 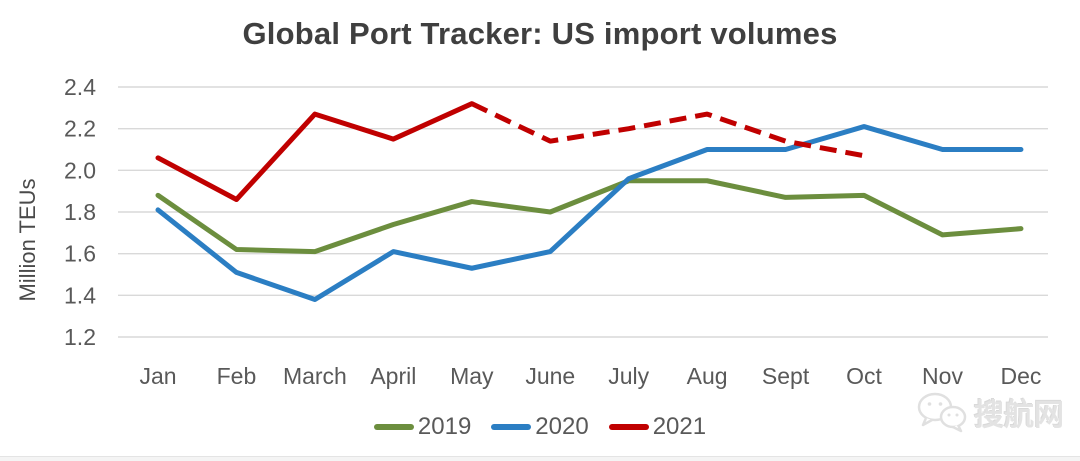 I want to click on x-tick-label: Sept, so click(x=786, y=376).